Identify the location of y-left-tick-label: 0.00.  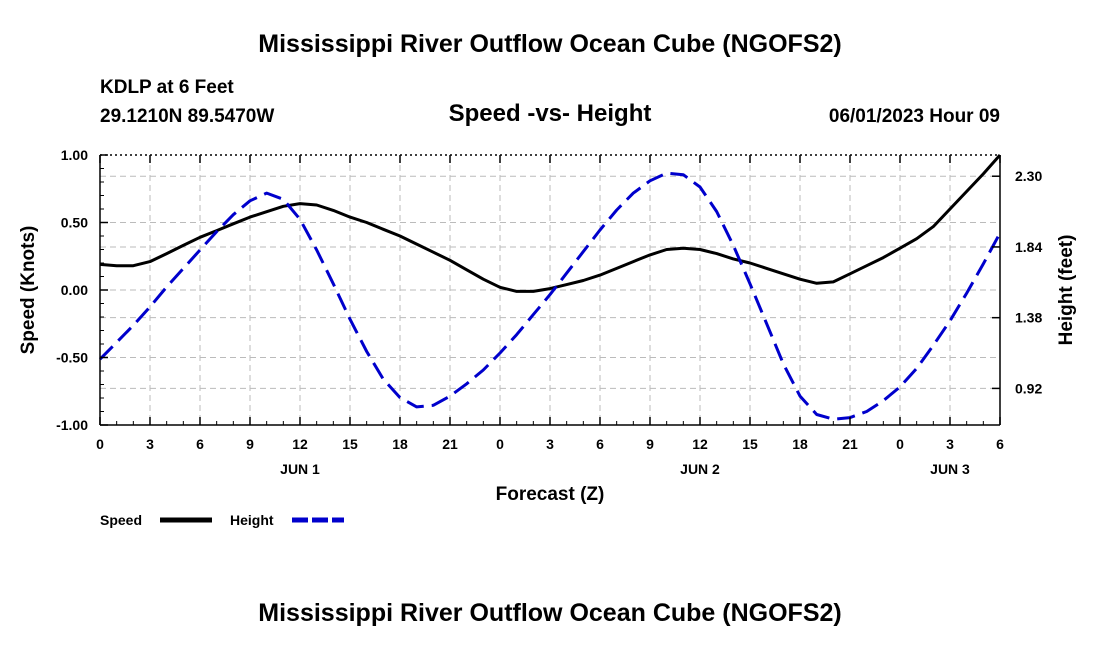
(74, 290).